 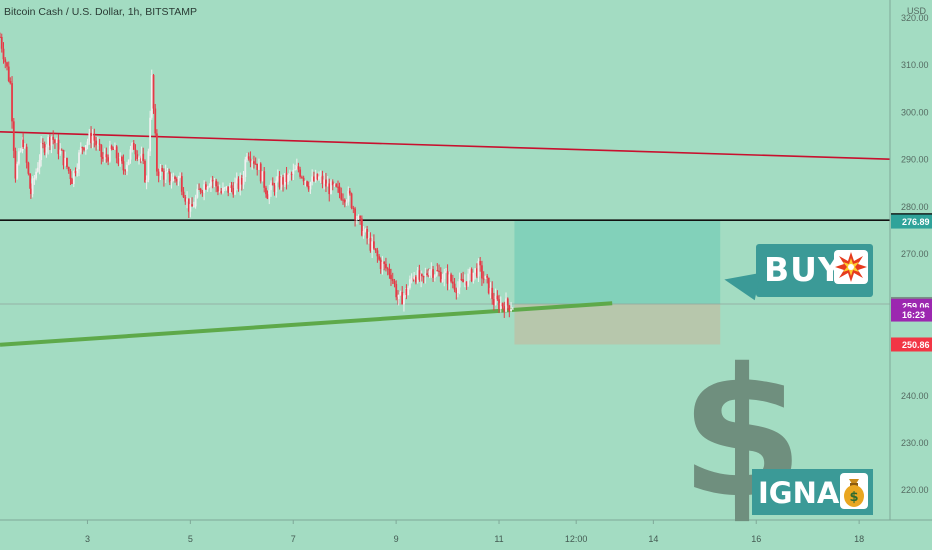 What do you see at coordinates (915, 254) in the screenshot?
I see `y-tick-label: 270.00` at bounding box center [915, 254].